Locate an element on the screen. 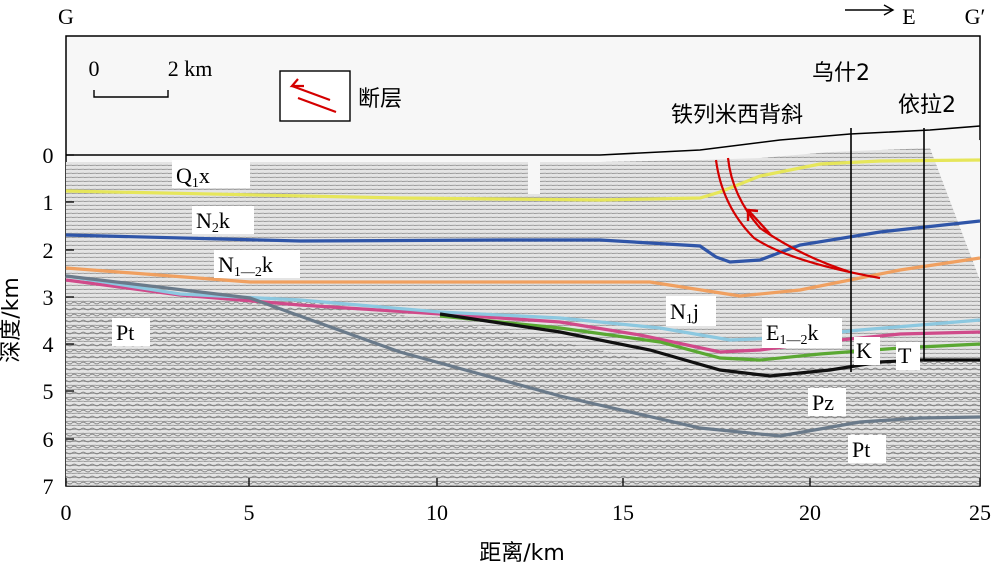 This screenshot has height=578, width=1000. x-axis-label: 距离/km is located at coordinates (522, 553).